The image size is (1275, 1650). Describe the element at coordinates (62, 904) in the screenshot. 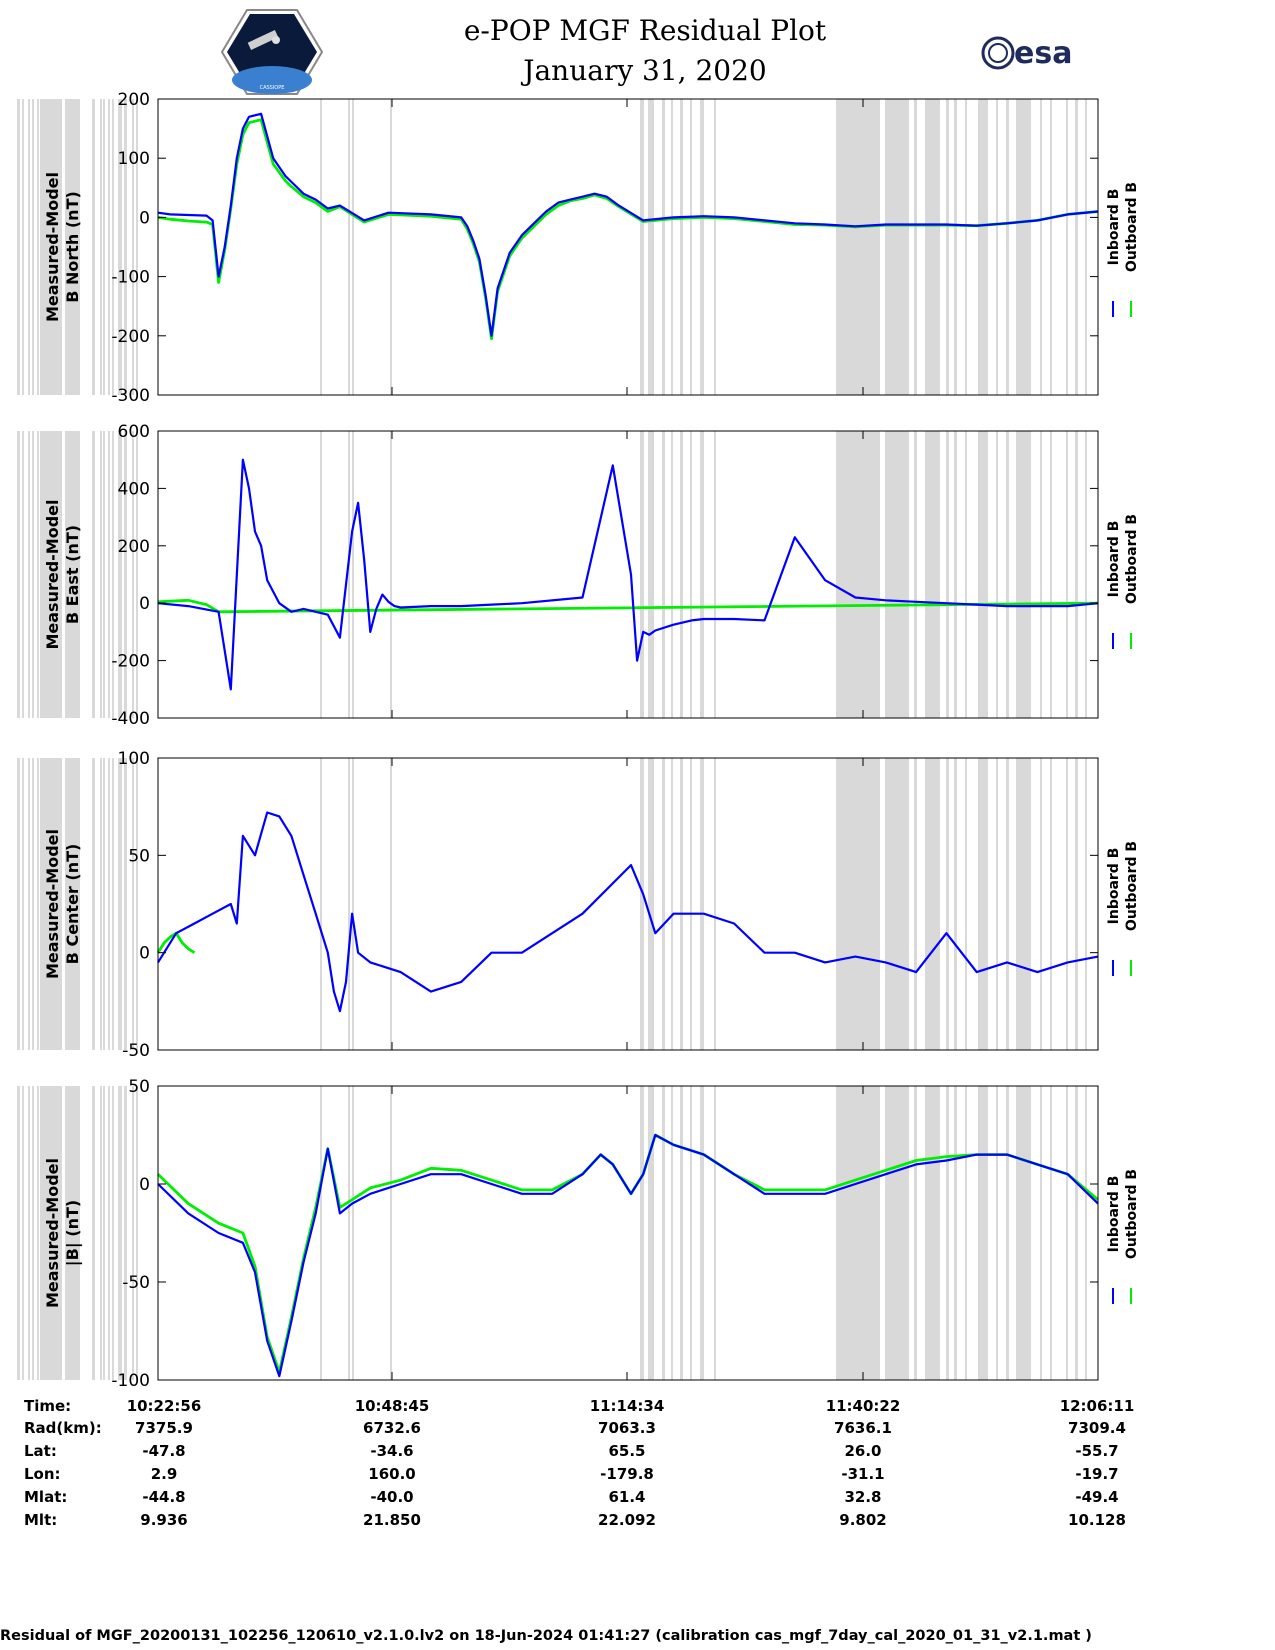

I see `y-axis-label: Measured-ModelB Center (nT)` at that location.